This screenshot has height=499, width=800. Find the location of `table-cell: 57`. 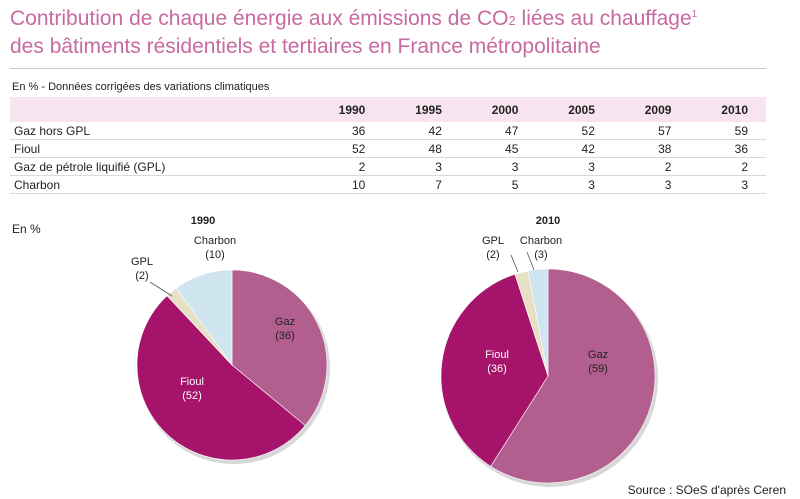

table-cell: 57 is located at coordinates (651, 131).